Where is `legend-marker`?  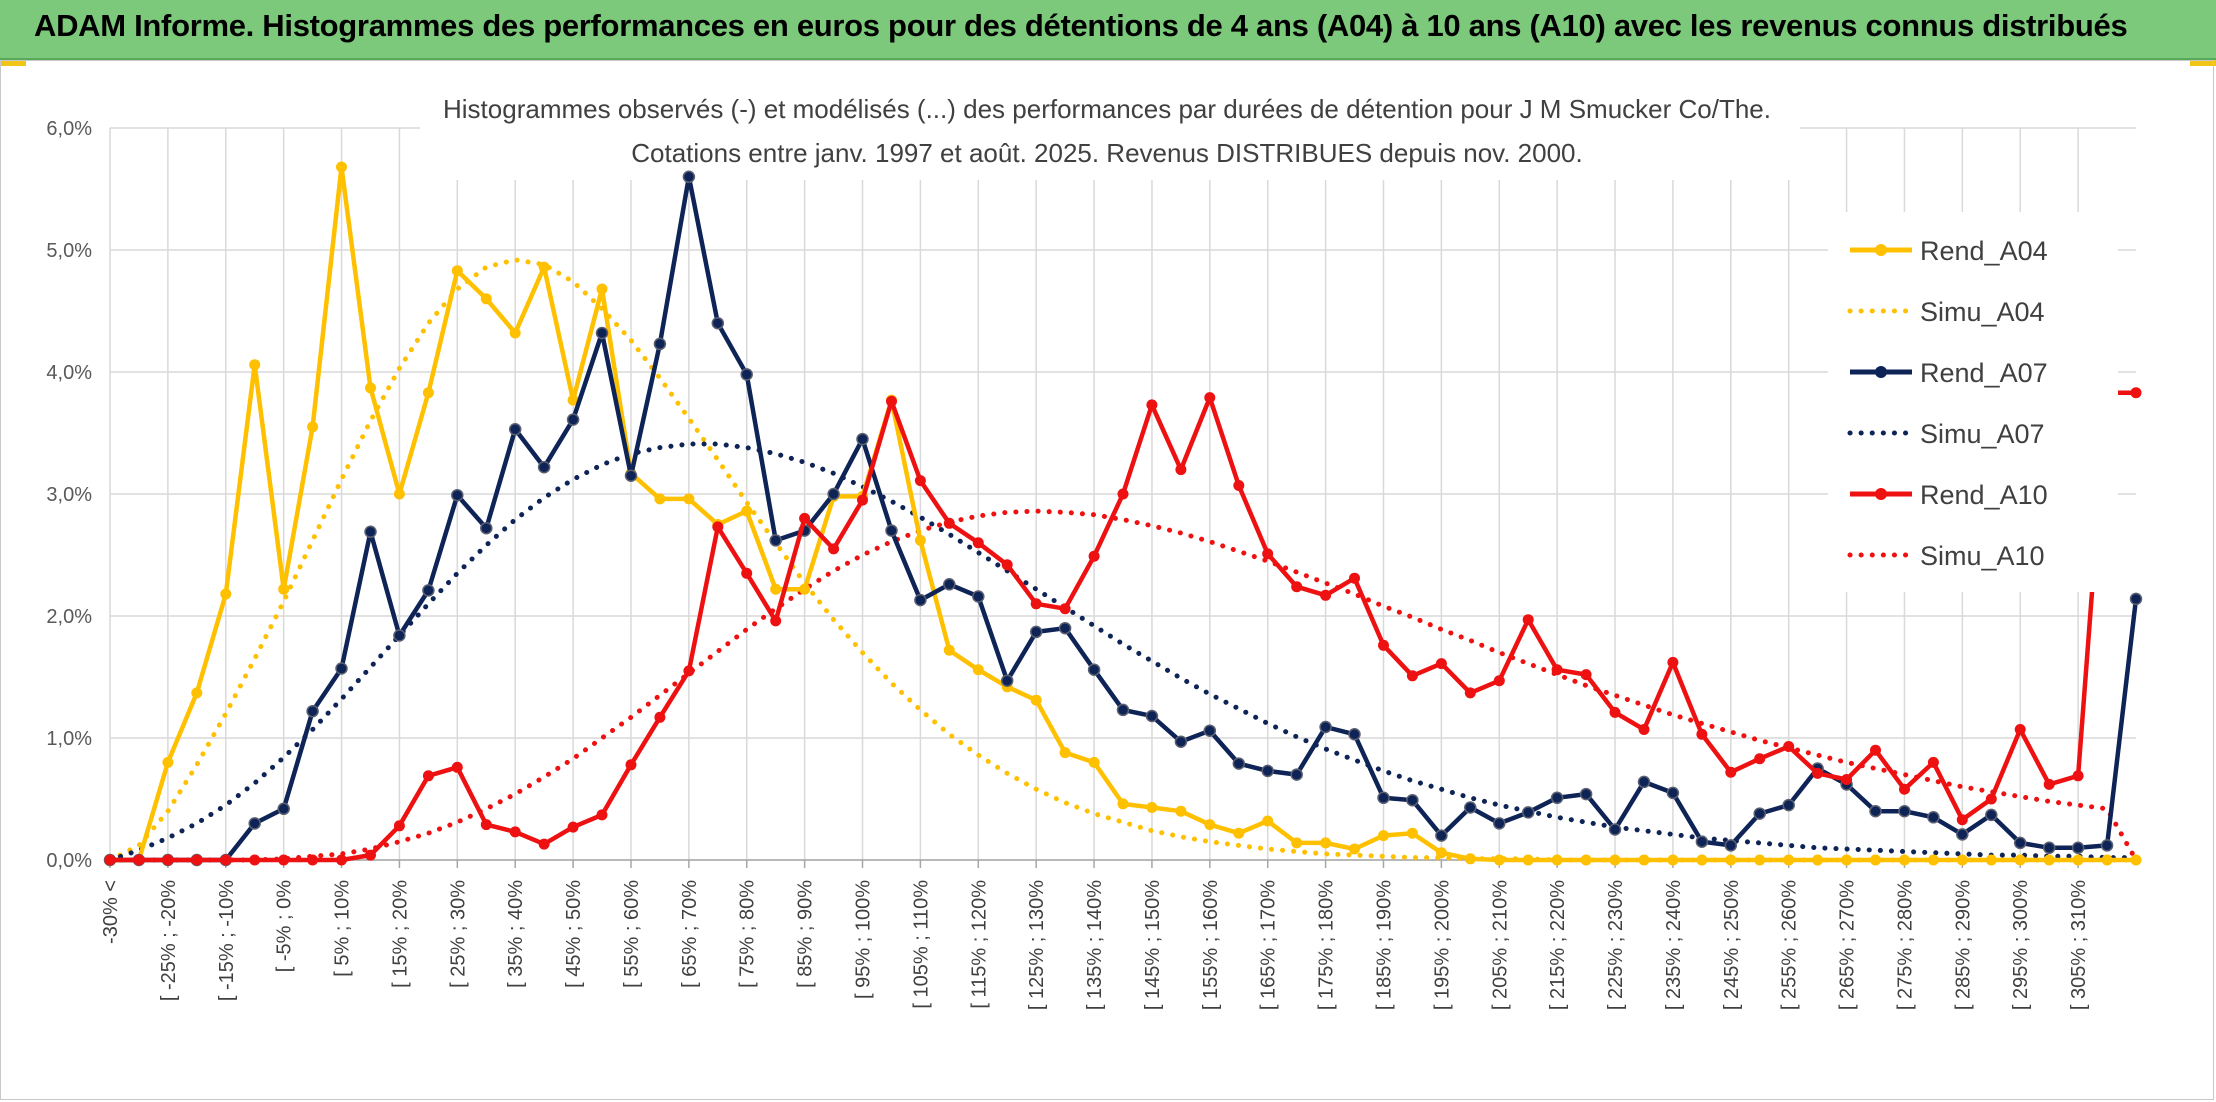
legend-marker is located at coordinates (1881, 372).